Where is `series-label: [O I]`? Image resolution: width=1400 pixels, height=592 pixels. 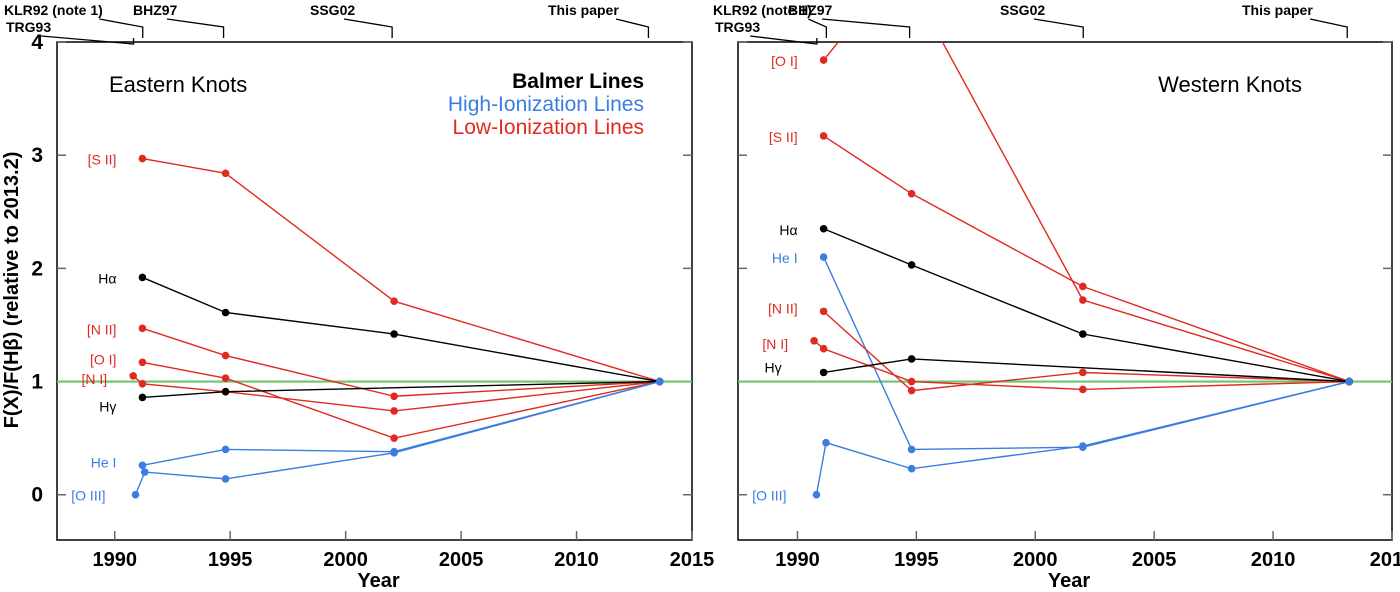
series-label: [O I] is located at coordinates (103, 359).